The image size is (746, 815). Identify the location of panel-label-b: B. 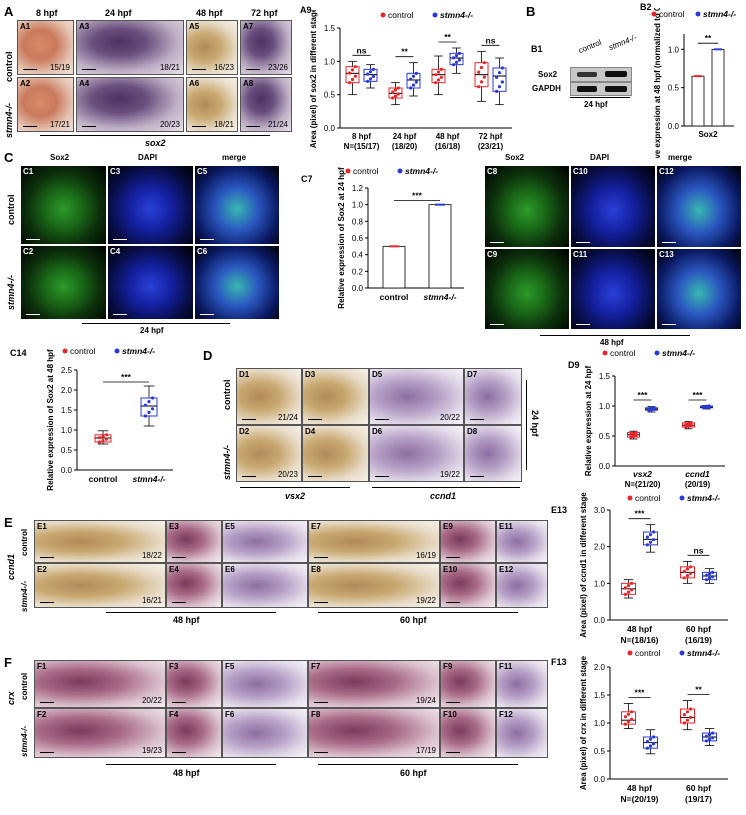
(531, 11).